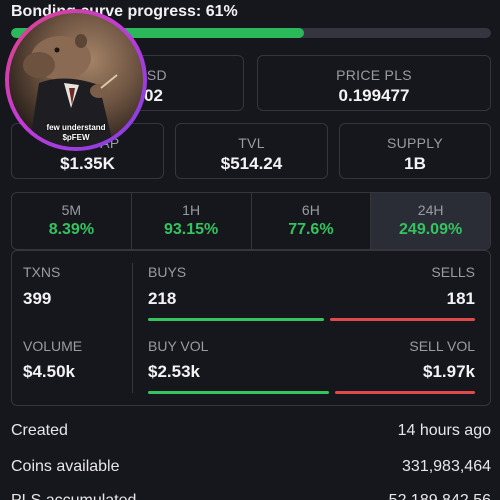 This screenshot has width=500, height=500. What do you see at coordinates (449, 371) in the screenshot?
I see `sell-vol-value: $1.97k` at bounding box center [449, 371].